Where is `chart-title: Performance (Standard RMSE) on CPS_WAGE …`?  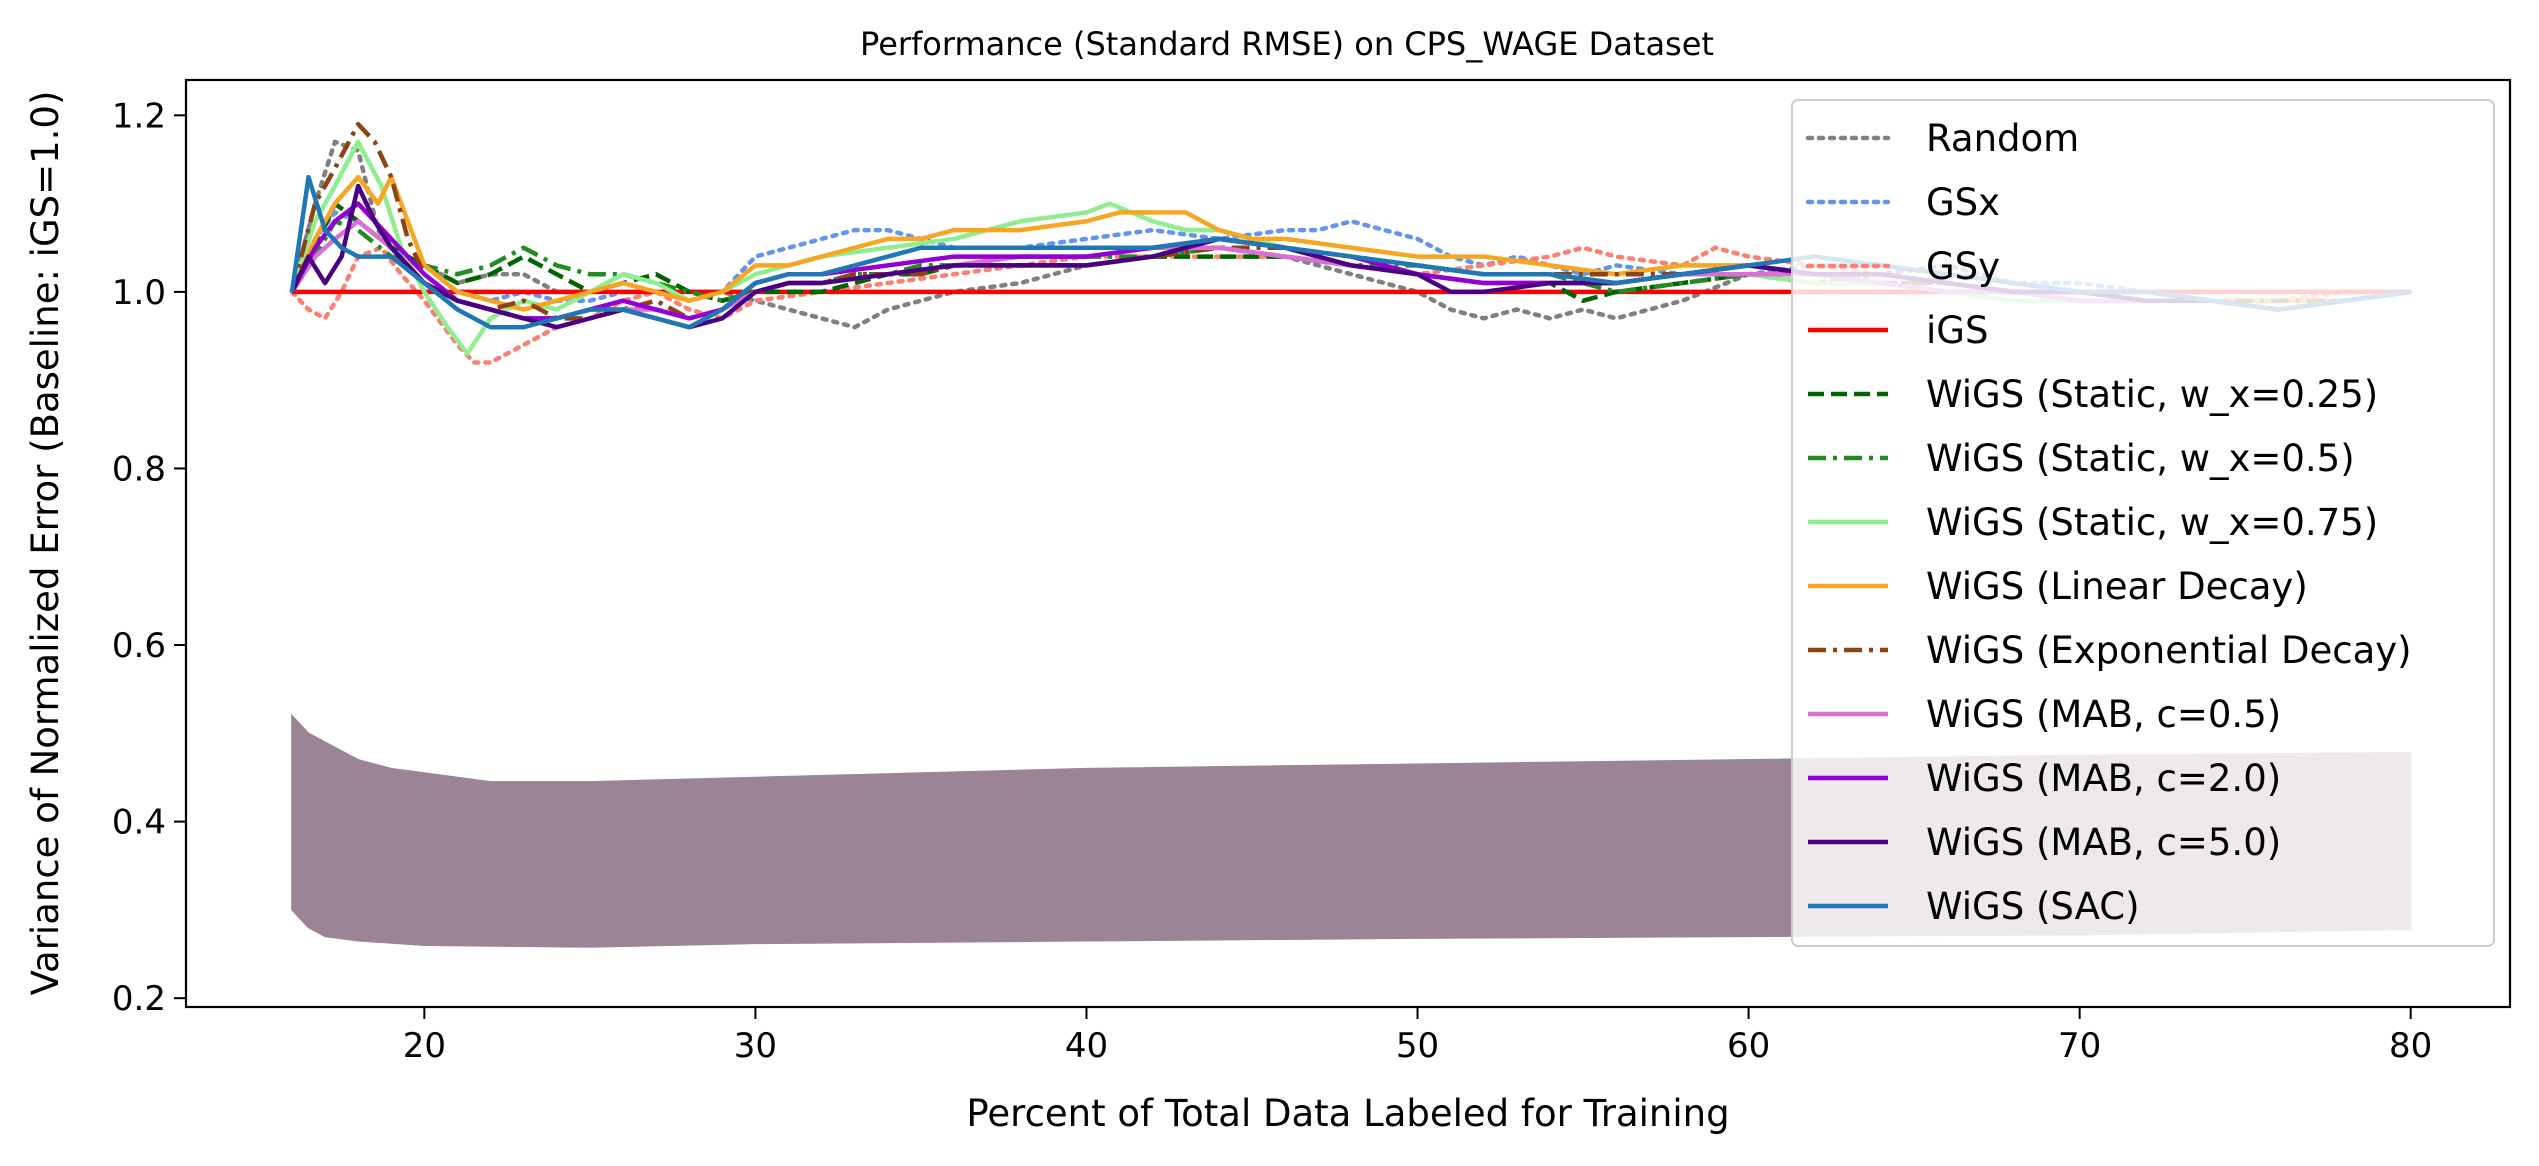
chart-title: Performance (Standard RMSE) on CPS_WAGE … is located at coordinates (1287, 44).